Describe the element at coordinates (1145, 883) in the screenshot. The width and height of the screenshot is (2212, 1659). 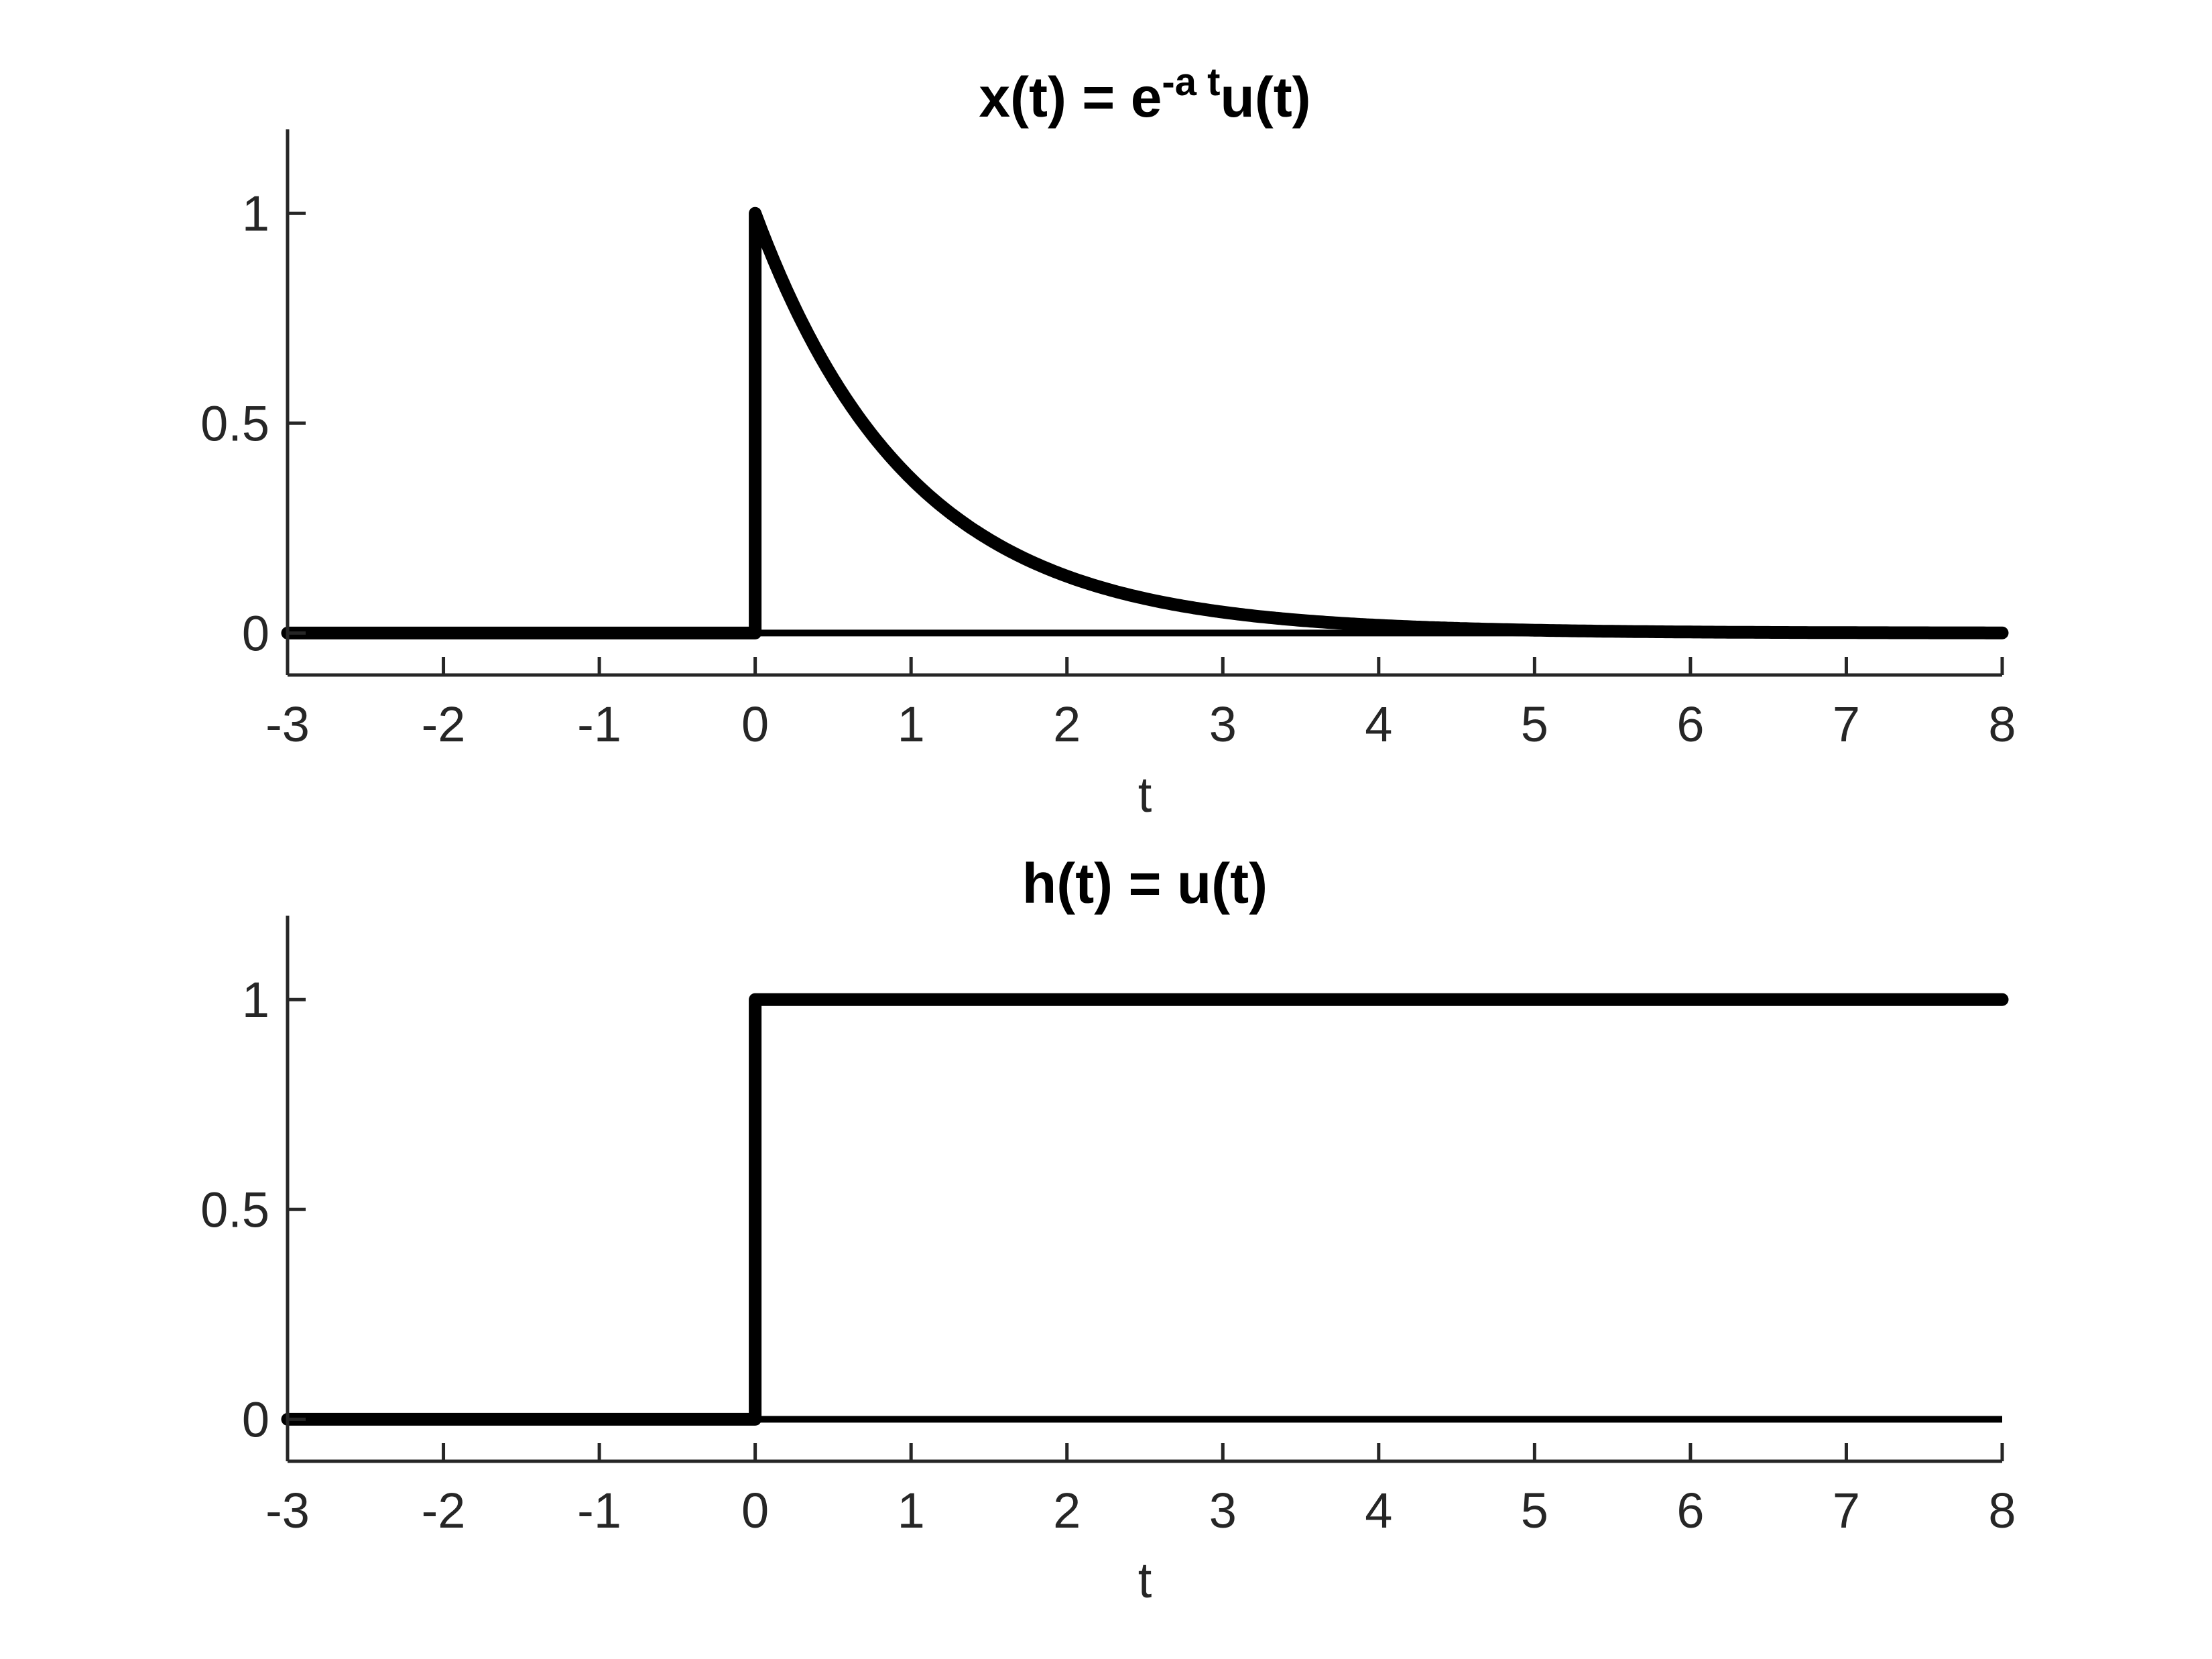
I see `subplot-title-bottom: h(t) = u(t)` at that location.